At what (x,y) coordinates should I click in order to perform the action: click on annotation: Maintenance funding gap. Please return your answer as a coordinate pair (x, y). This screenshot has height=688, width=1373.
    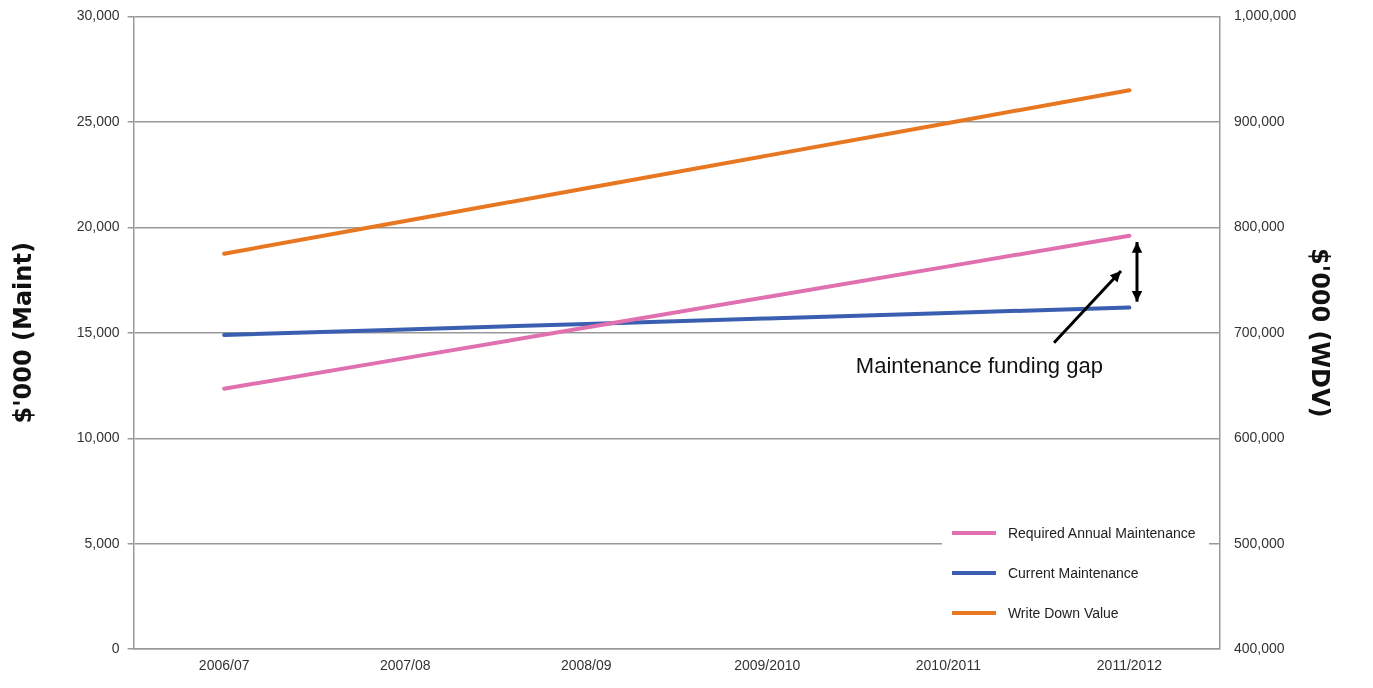
    Looking at the image, I should click on (979, 366).